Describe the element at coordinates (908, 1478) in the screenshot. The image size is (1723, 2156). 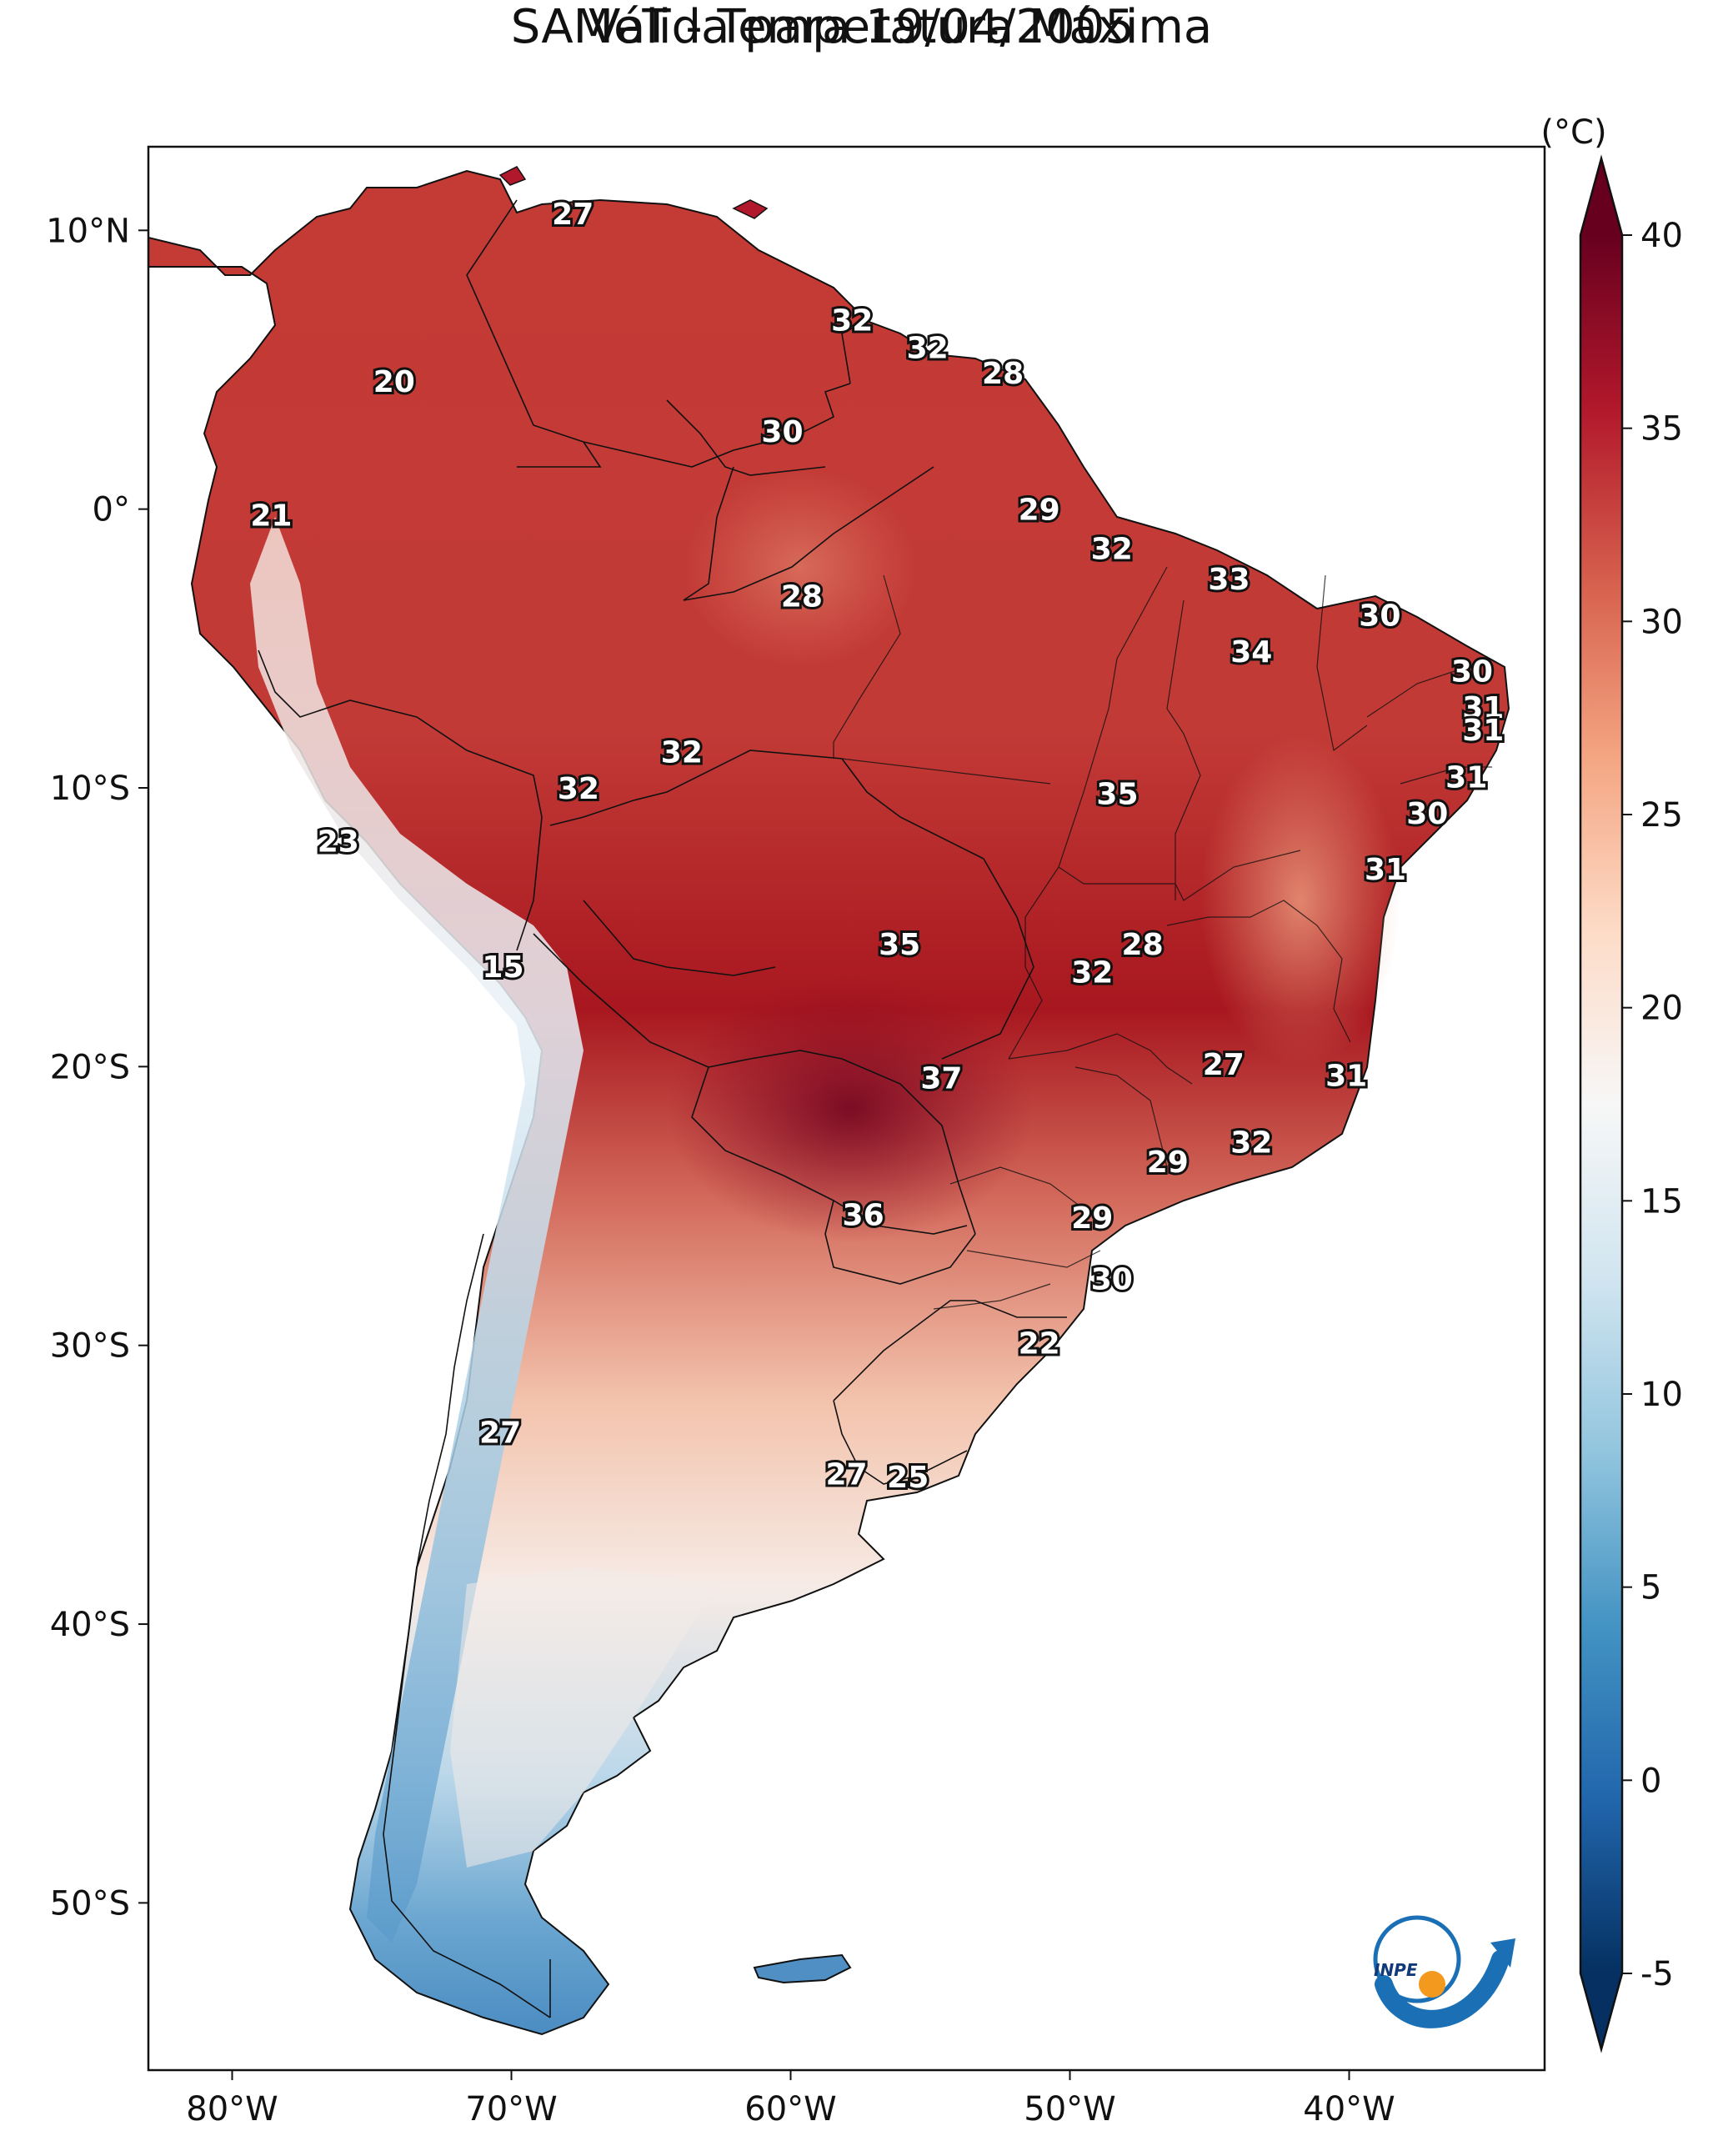
I see `city-value-label: 25` at that location.